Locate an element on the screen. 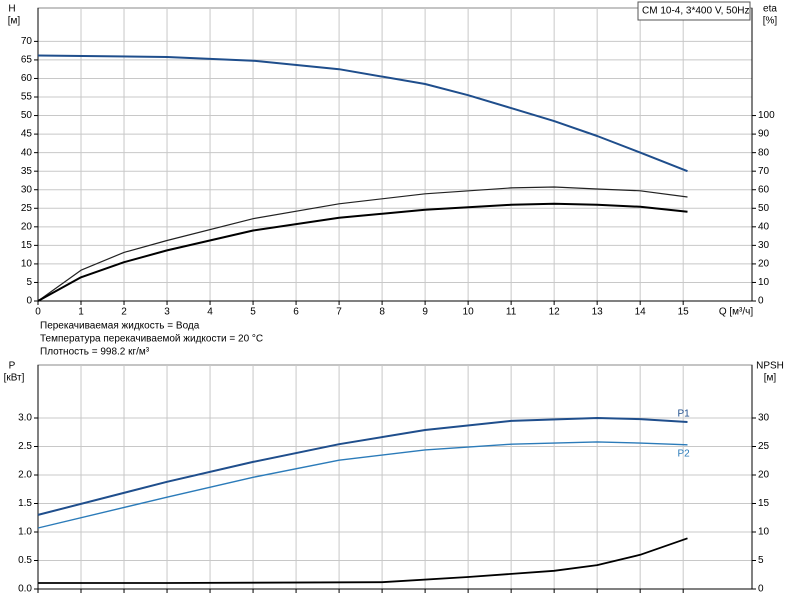 Image resolution: width=800 pixels, height=600 pixels. y-tick-label: 45 is located at coordinates (27, 134).